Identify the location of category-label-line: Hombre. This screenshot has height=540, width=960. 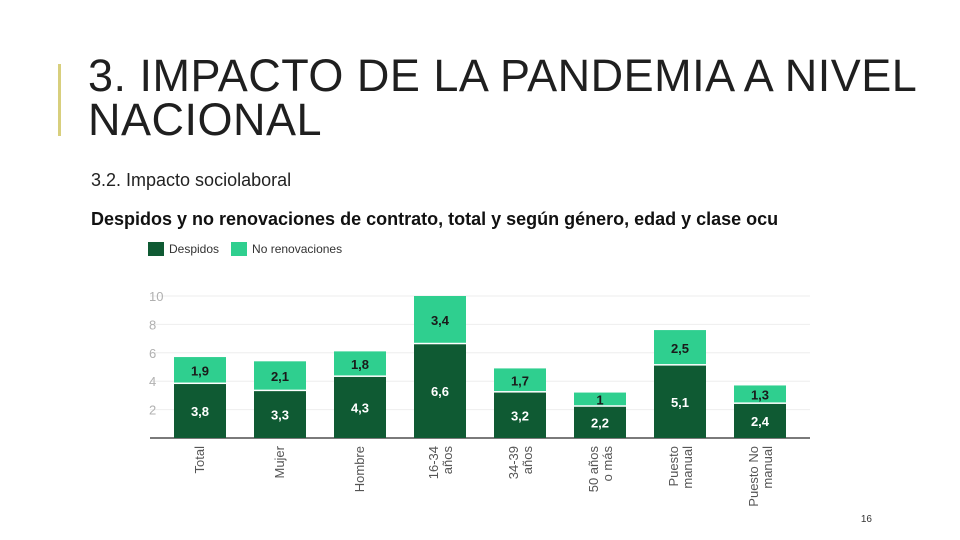
(359, 469).